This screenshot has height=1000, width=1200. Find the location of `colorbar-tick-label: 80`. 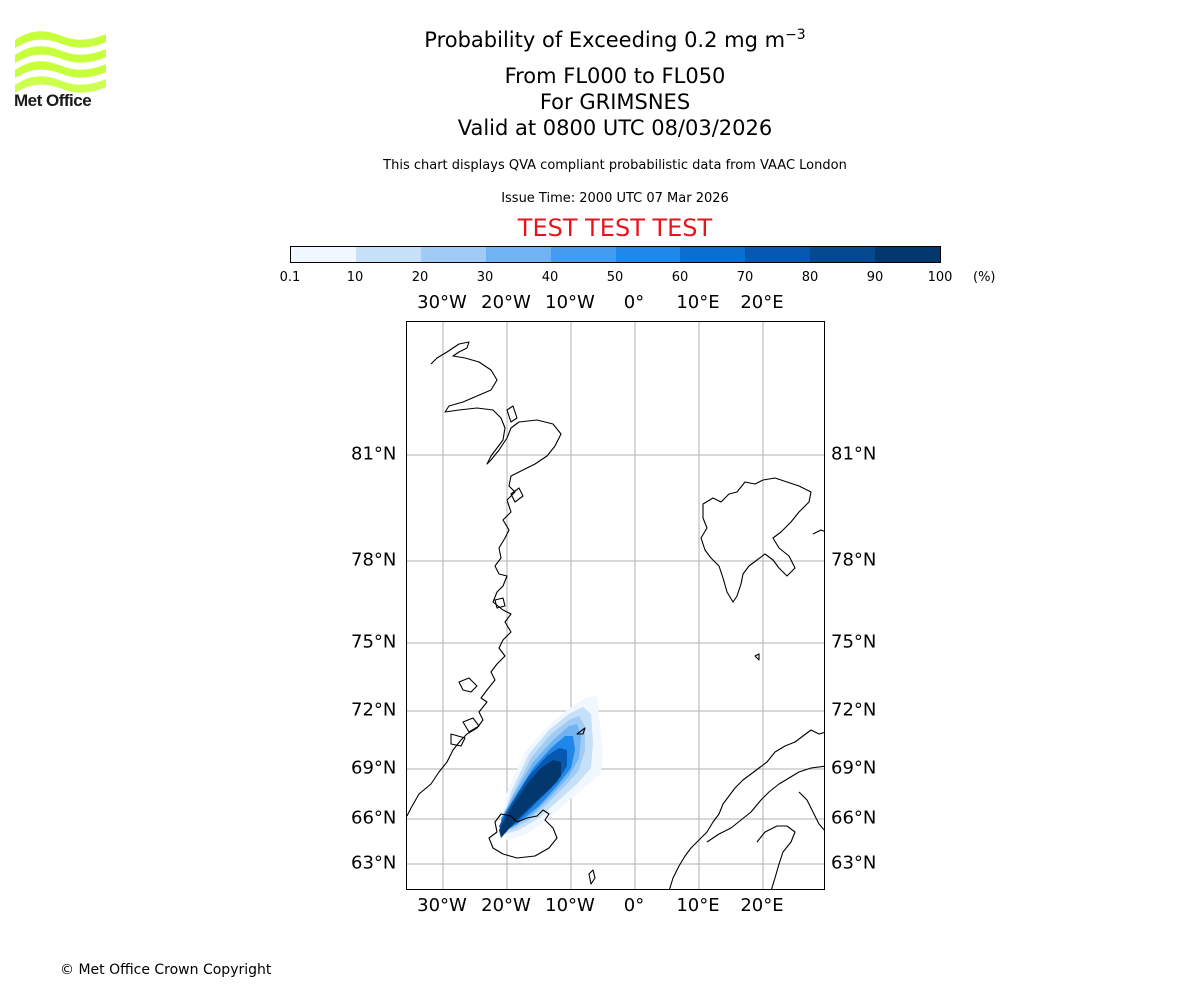

colorbar-tick-label: 80 is located at coordinates (810, 277).